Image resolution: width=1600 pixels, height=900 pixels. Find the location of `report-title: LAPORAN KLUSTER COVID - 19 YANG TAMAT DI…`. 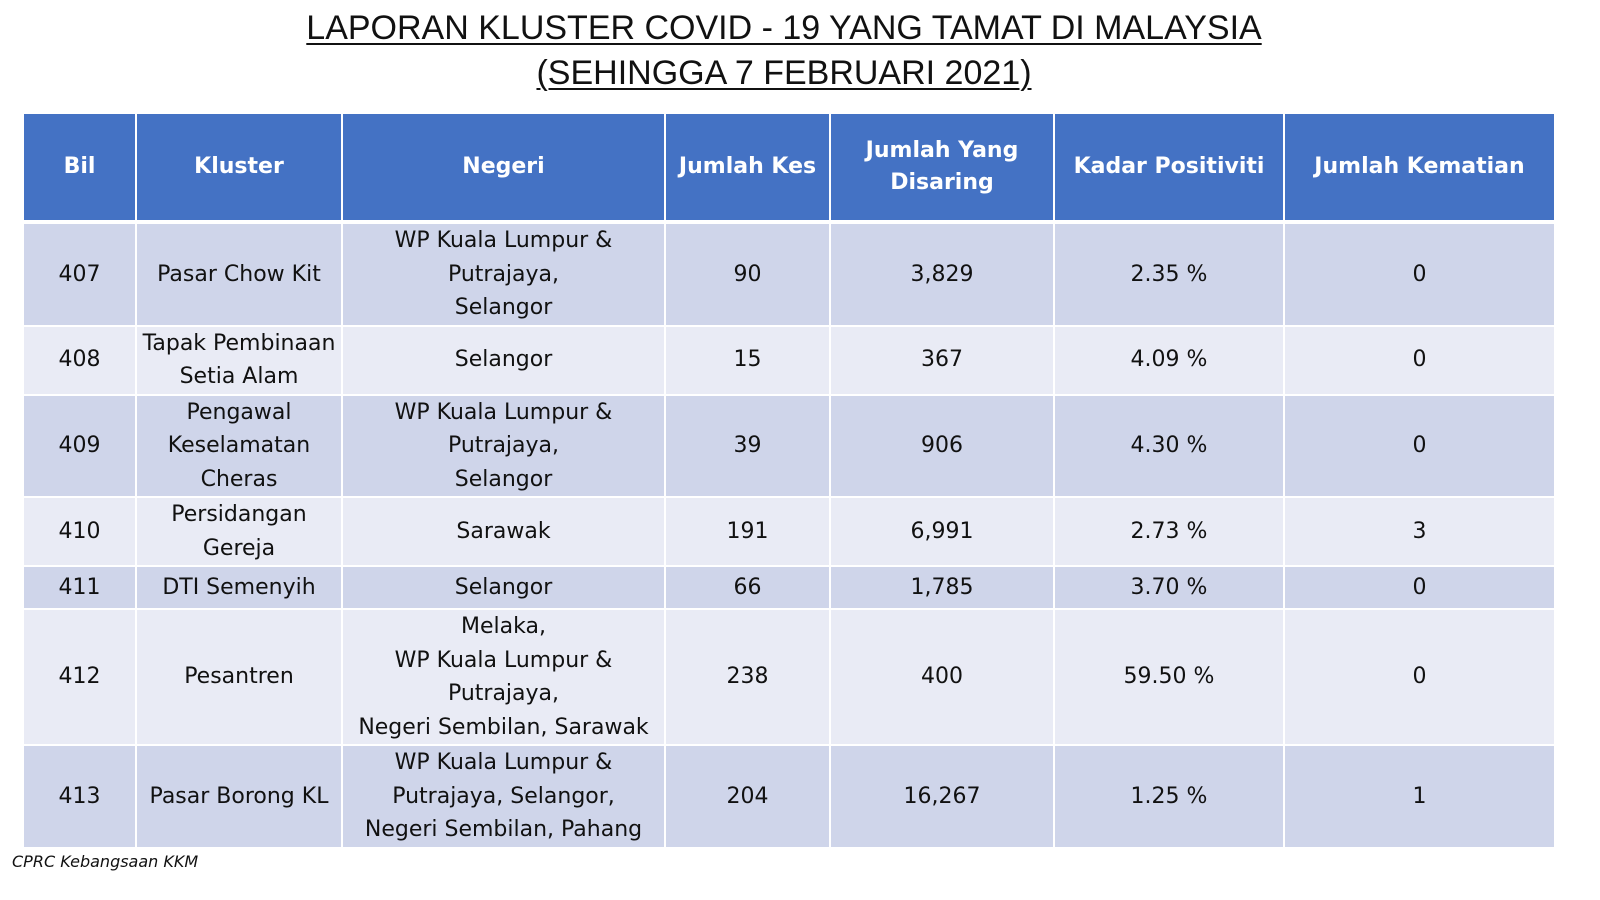

report-title: LAPORAN KLUSTER COVID - 19 YANG TAMAT DI… is located at coordinates (784, 51).